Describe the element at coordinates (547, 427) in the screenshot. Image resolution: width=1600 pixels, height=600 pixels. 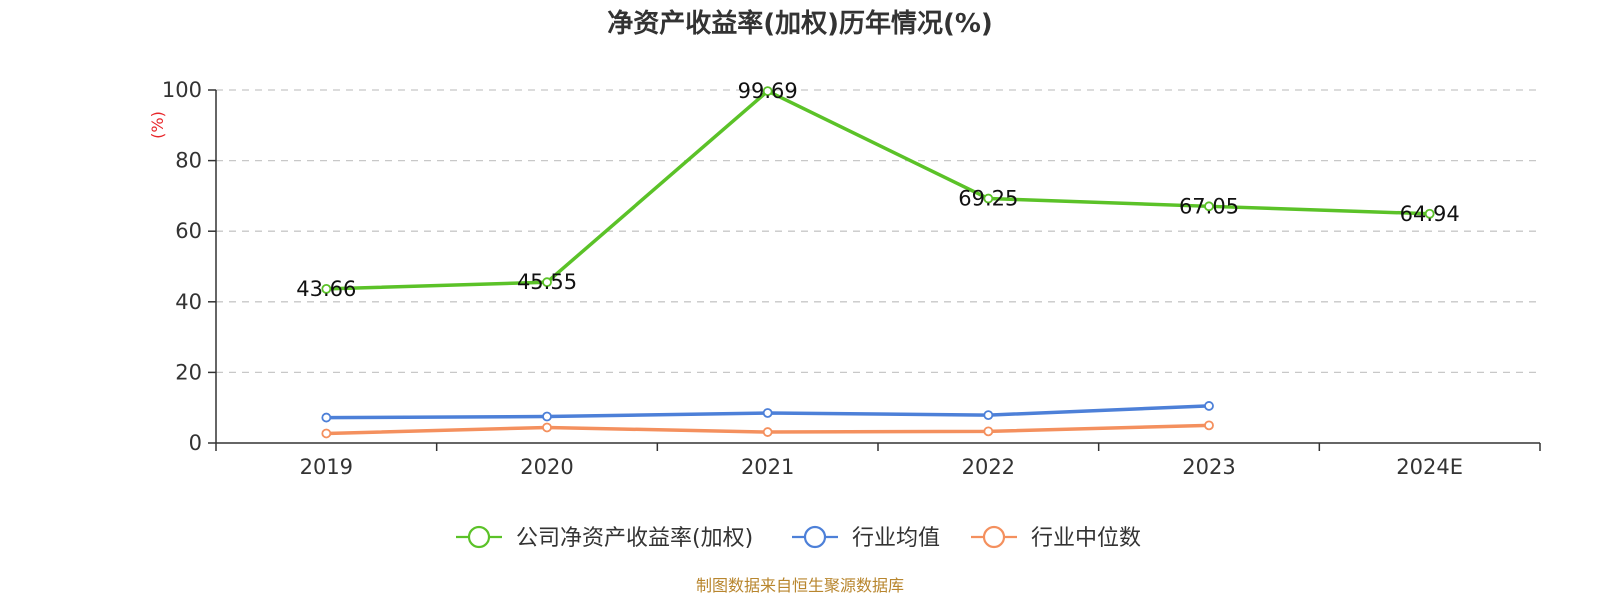
I see `series-2-point-2020` at that location.